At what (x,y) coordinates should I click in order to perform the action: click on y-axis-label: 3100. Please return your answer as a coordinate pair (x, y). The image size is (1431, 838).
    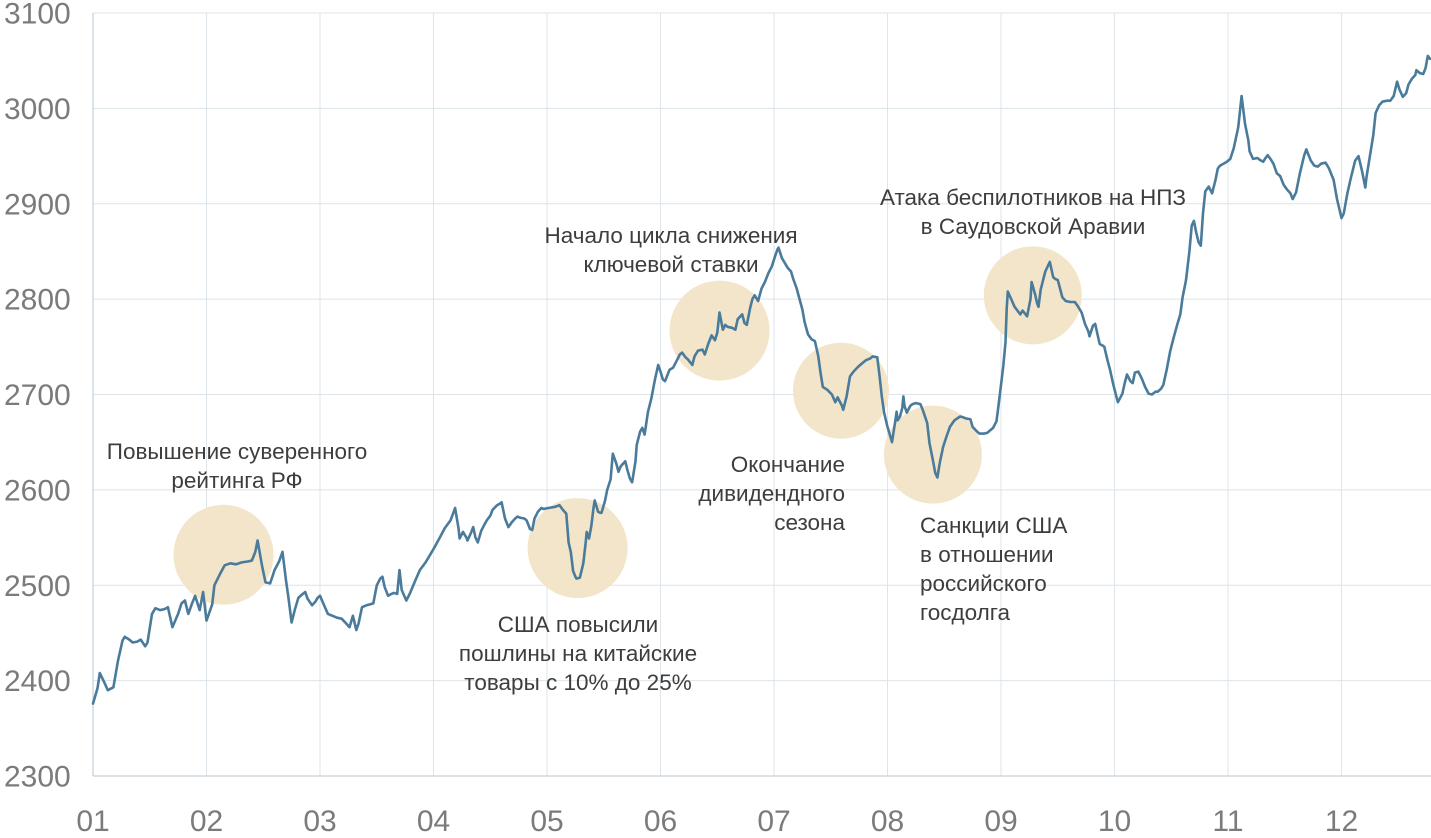
    Looking at the image, I should click on (37, 15).